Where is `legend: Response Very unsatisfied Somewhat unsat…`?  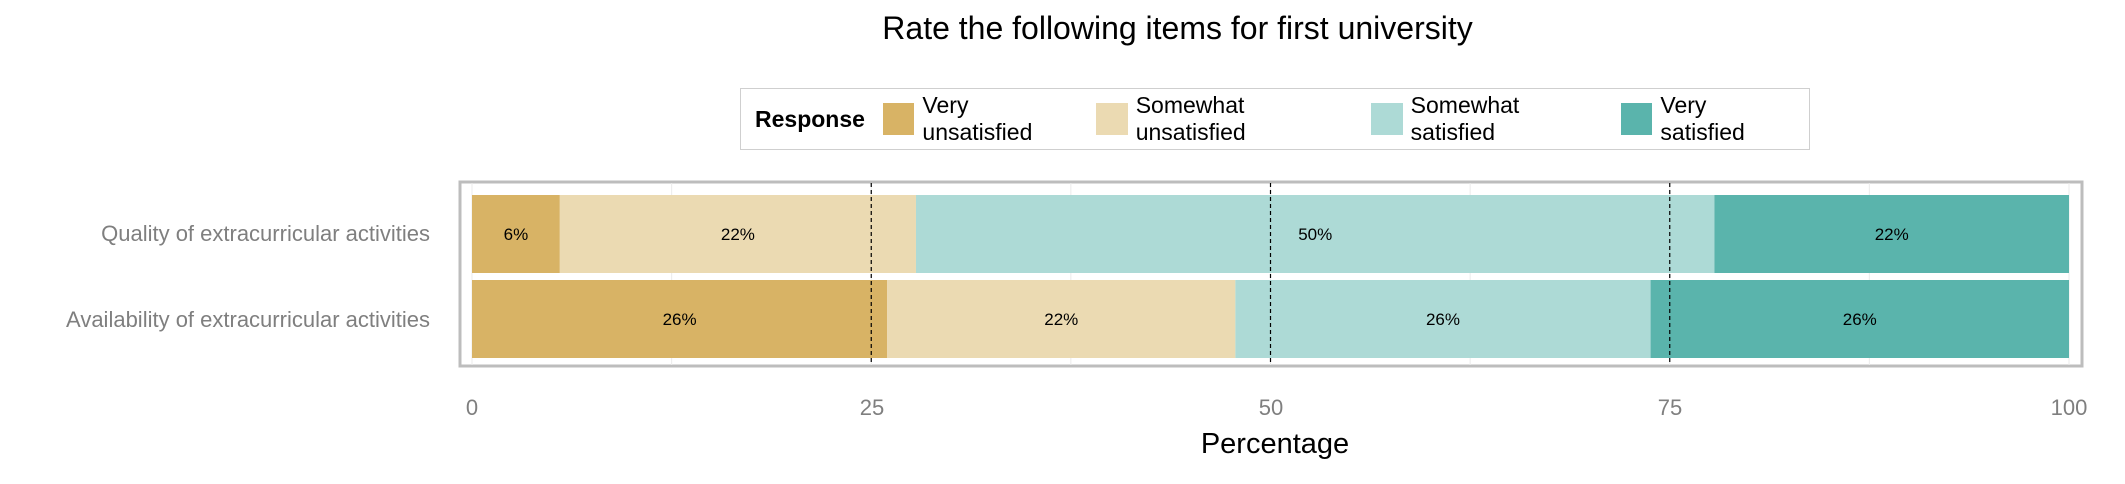
legend: Response Very unsatisfied Somewhat unsat… is located at coordinates (1275, 119).